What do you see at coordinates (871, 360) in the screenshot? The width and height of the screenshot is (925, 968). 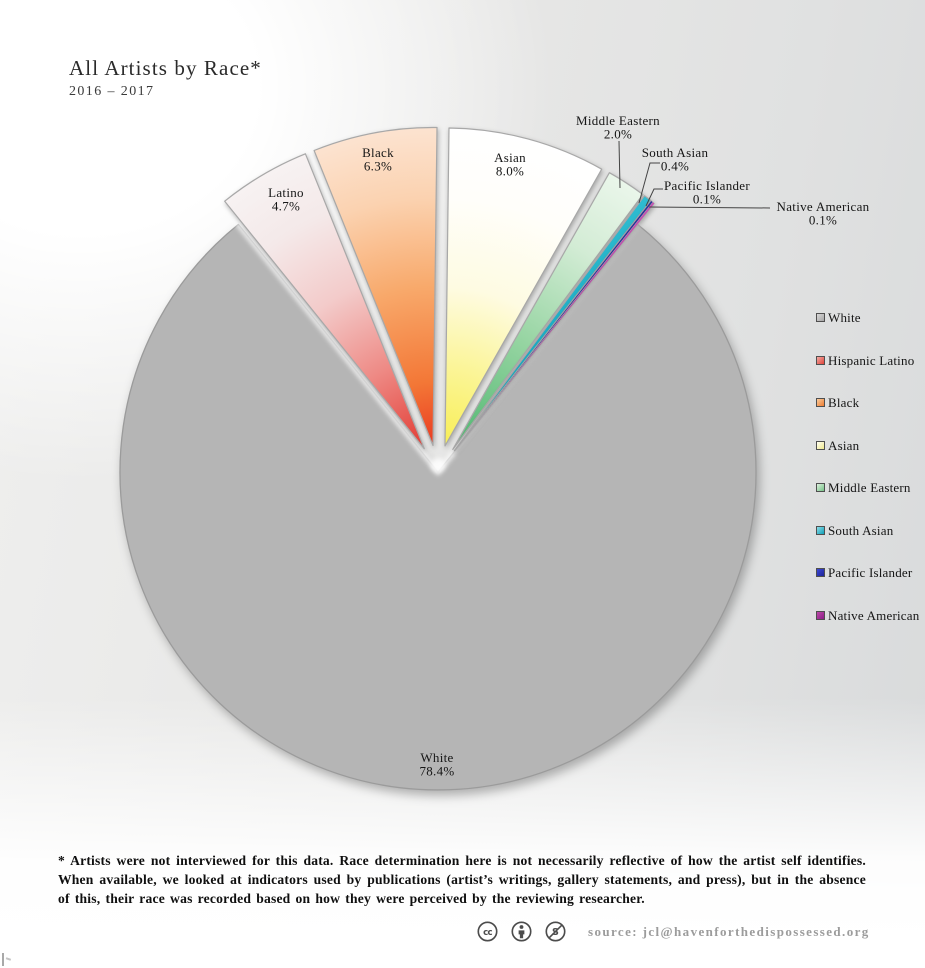 I see `legend-label-hispanic-latino: Hispanic Latino` at bounding box center [871, 360].